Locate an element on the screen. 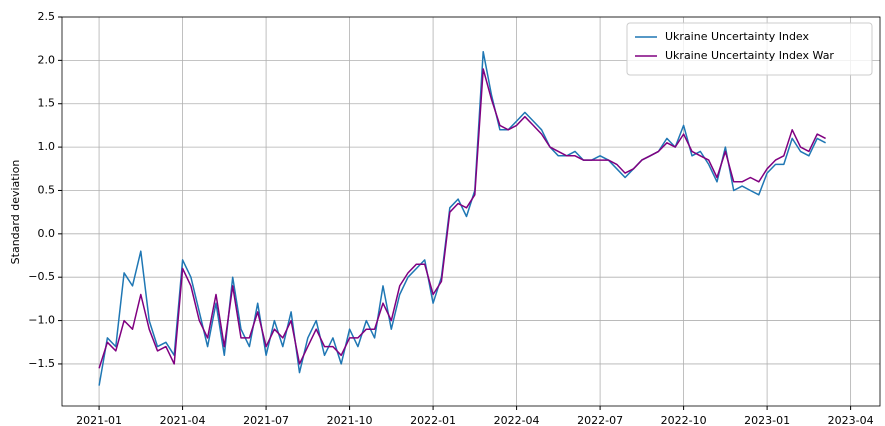 The height and width of the screenshot is (426, 885). x-tick-label: 2022-04 is located at coordinates (517, 420).